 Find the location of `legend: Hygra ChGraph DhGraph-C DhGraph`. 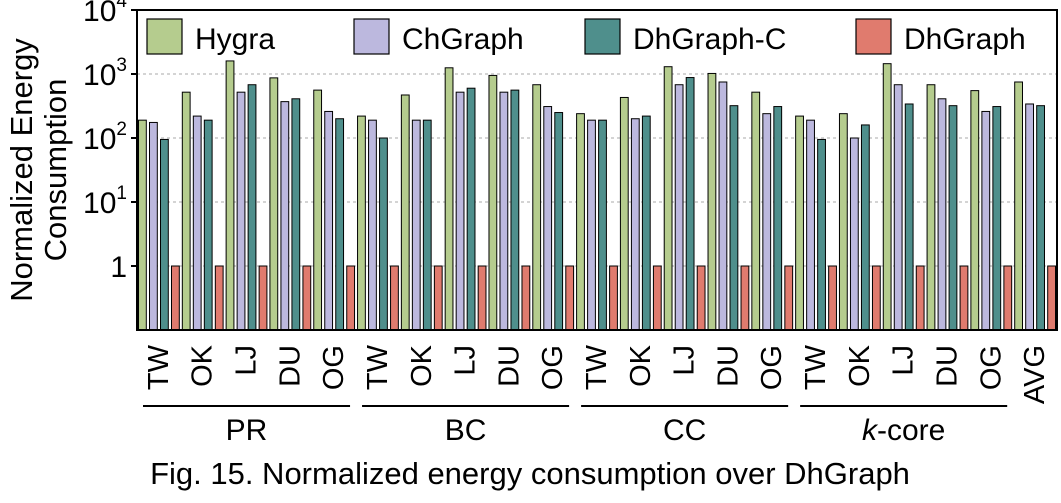

legend: Hygra ChGraph DhGraph-C DhGraph is located at coordinates (586, 37).